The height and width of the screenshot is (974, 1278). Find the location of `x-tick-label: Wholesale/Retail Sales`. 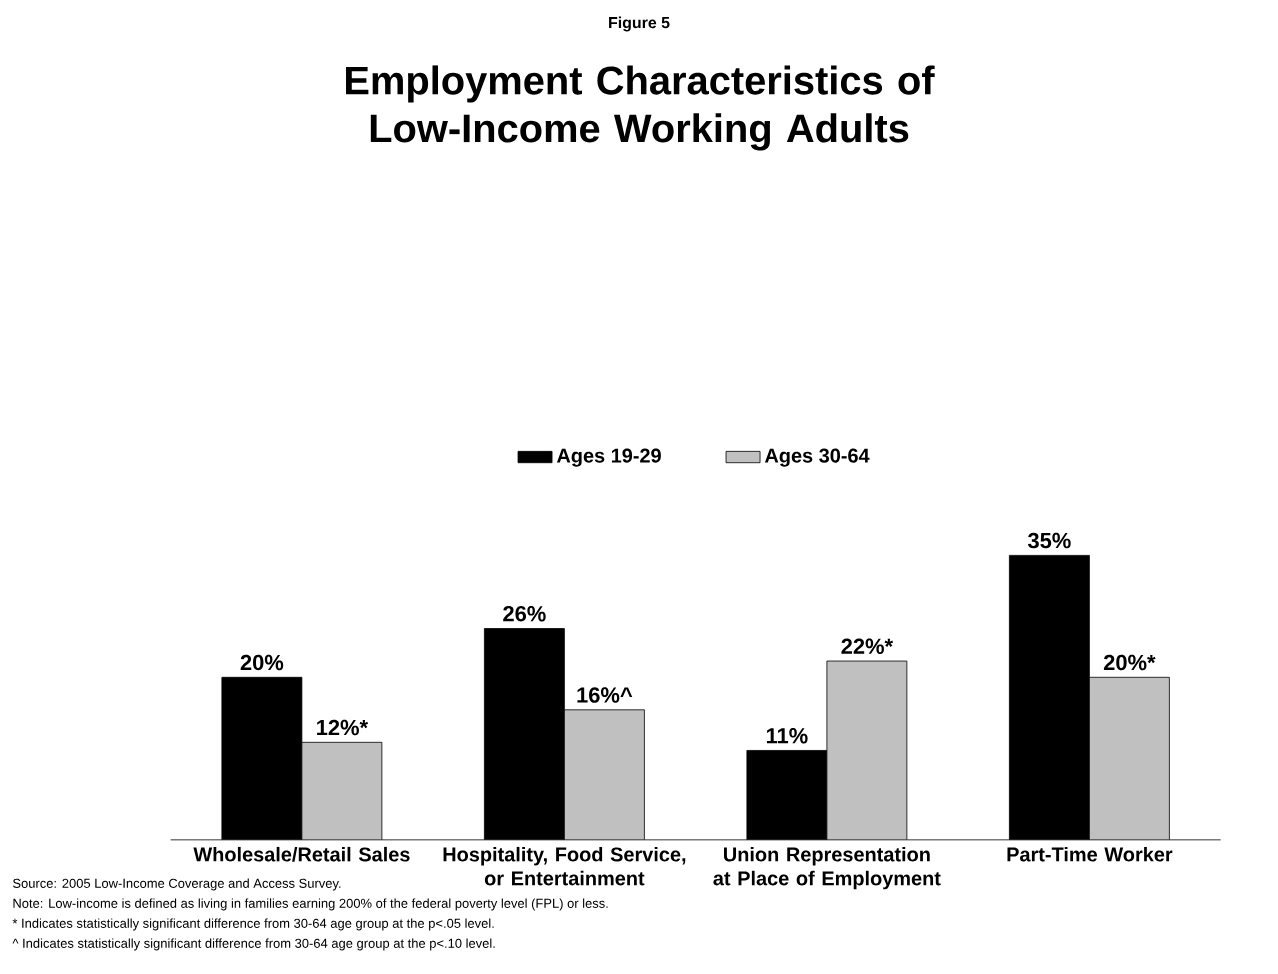

x-tick-label: Wholesale/Retail Sales is located at coordinates (301, 854).